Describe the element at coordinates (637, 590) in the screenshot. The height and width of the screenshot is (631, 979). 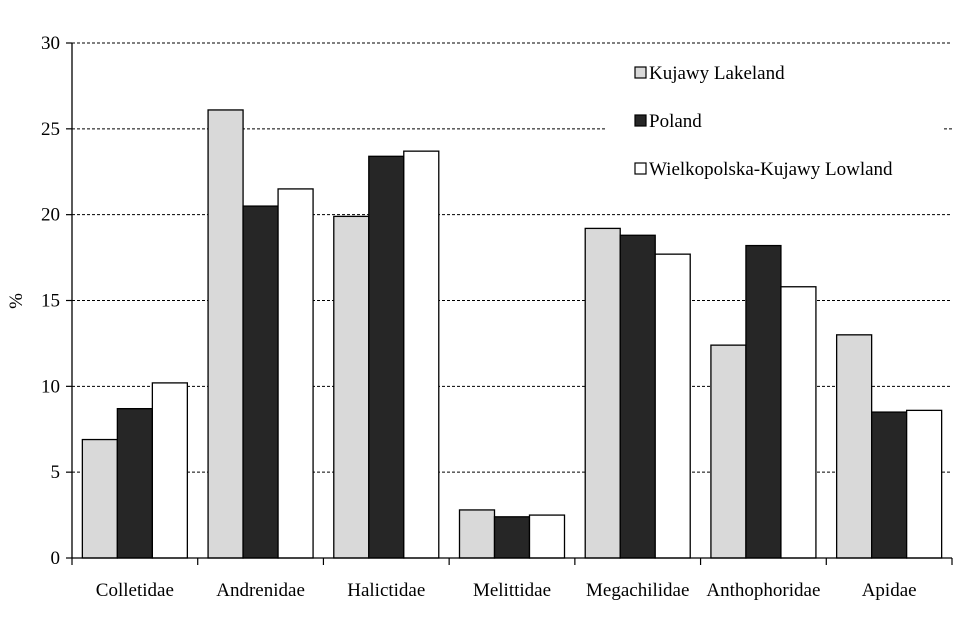
I see `x-tick-label: Megachilidae` at that location.